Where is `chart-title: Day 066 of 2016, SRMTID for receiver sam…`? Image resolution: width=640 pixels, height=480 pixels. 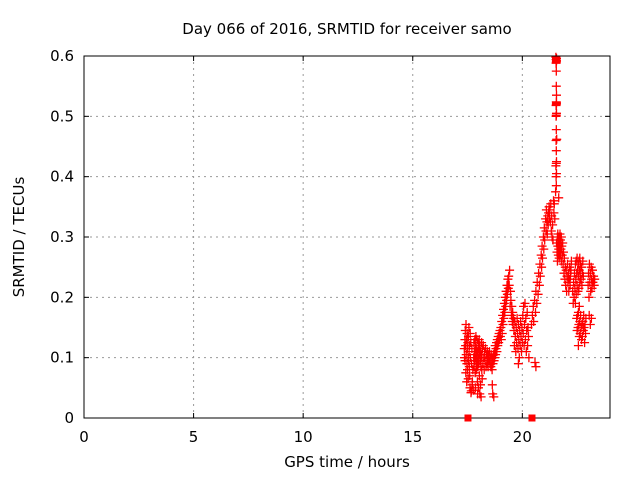
chart-title: Day 066 of 2016, SRMTID for receiver sam… is located at coordinates (346, 29).